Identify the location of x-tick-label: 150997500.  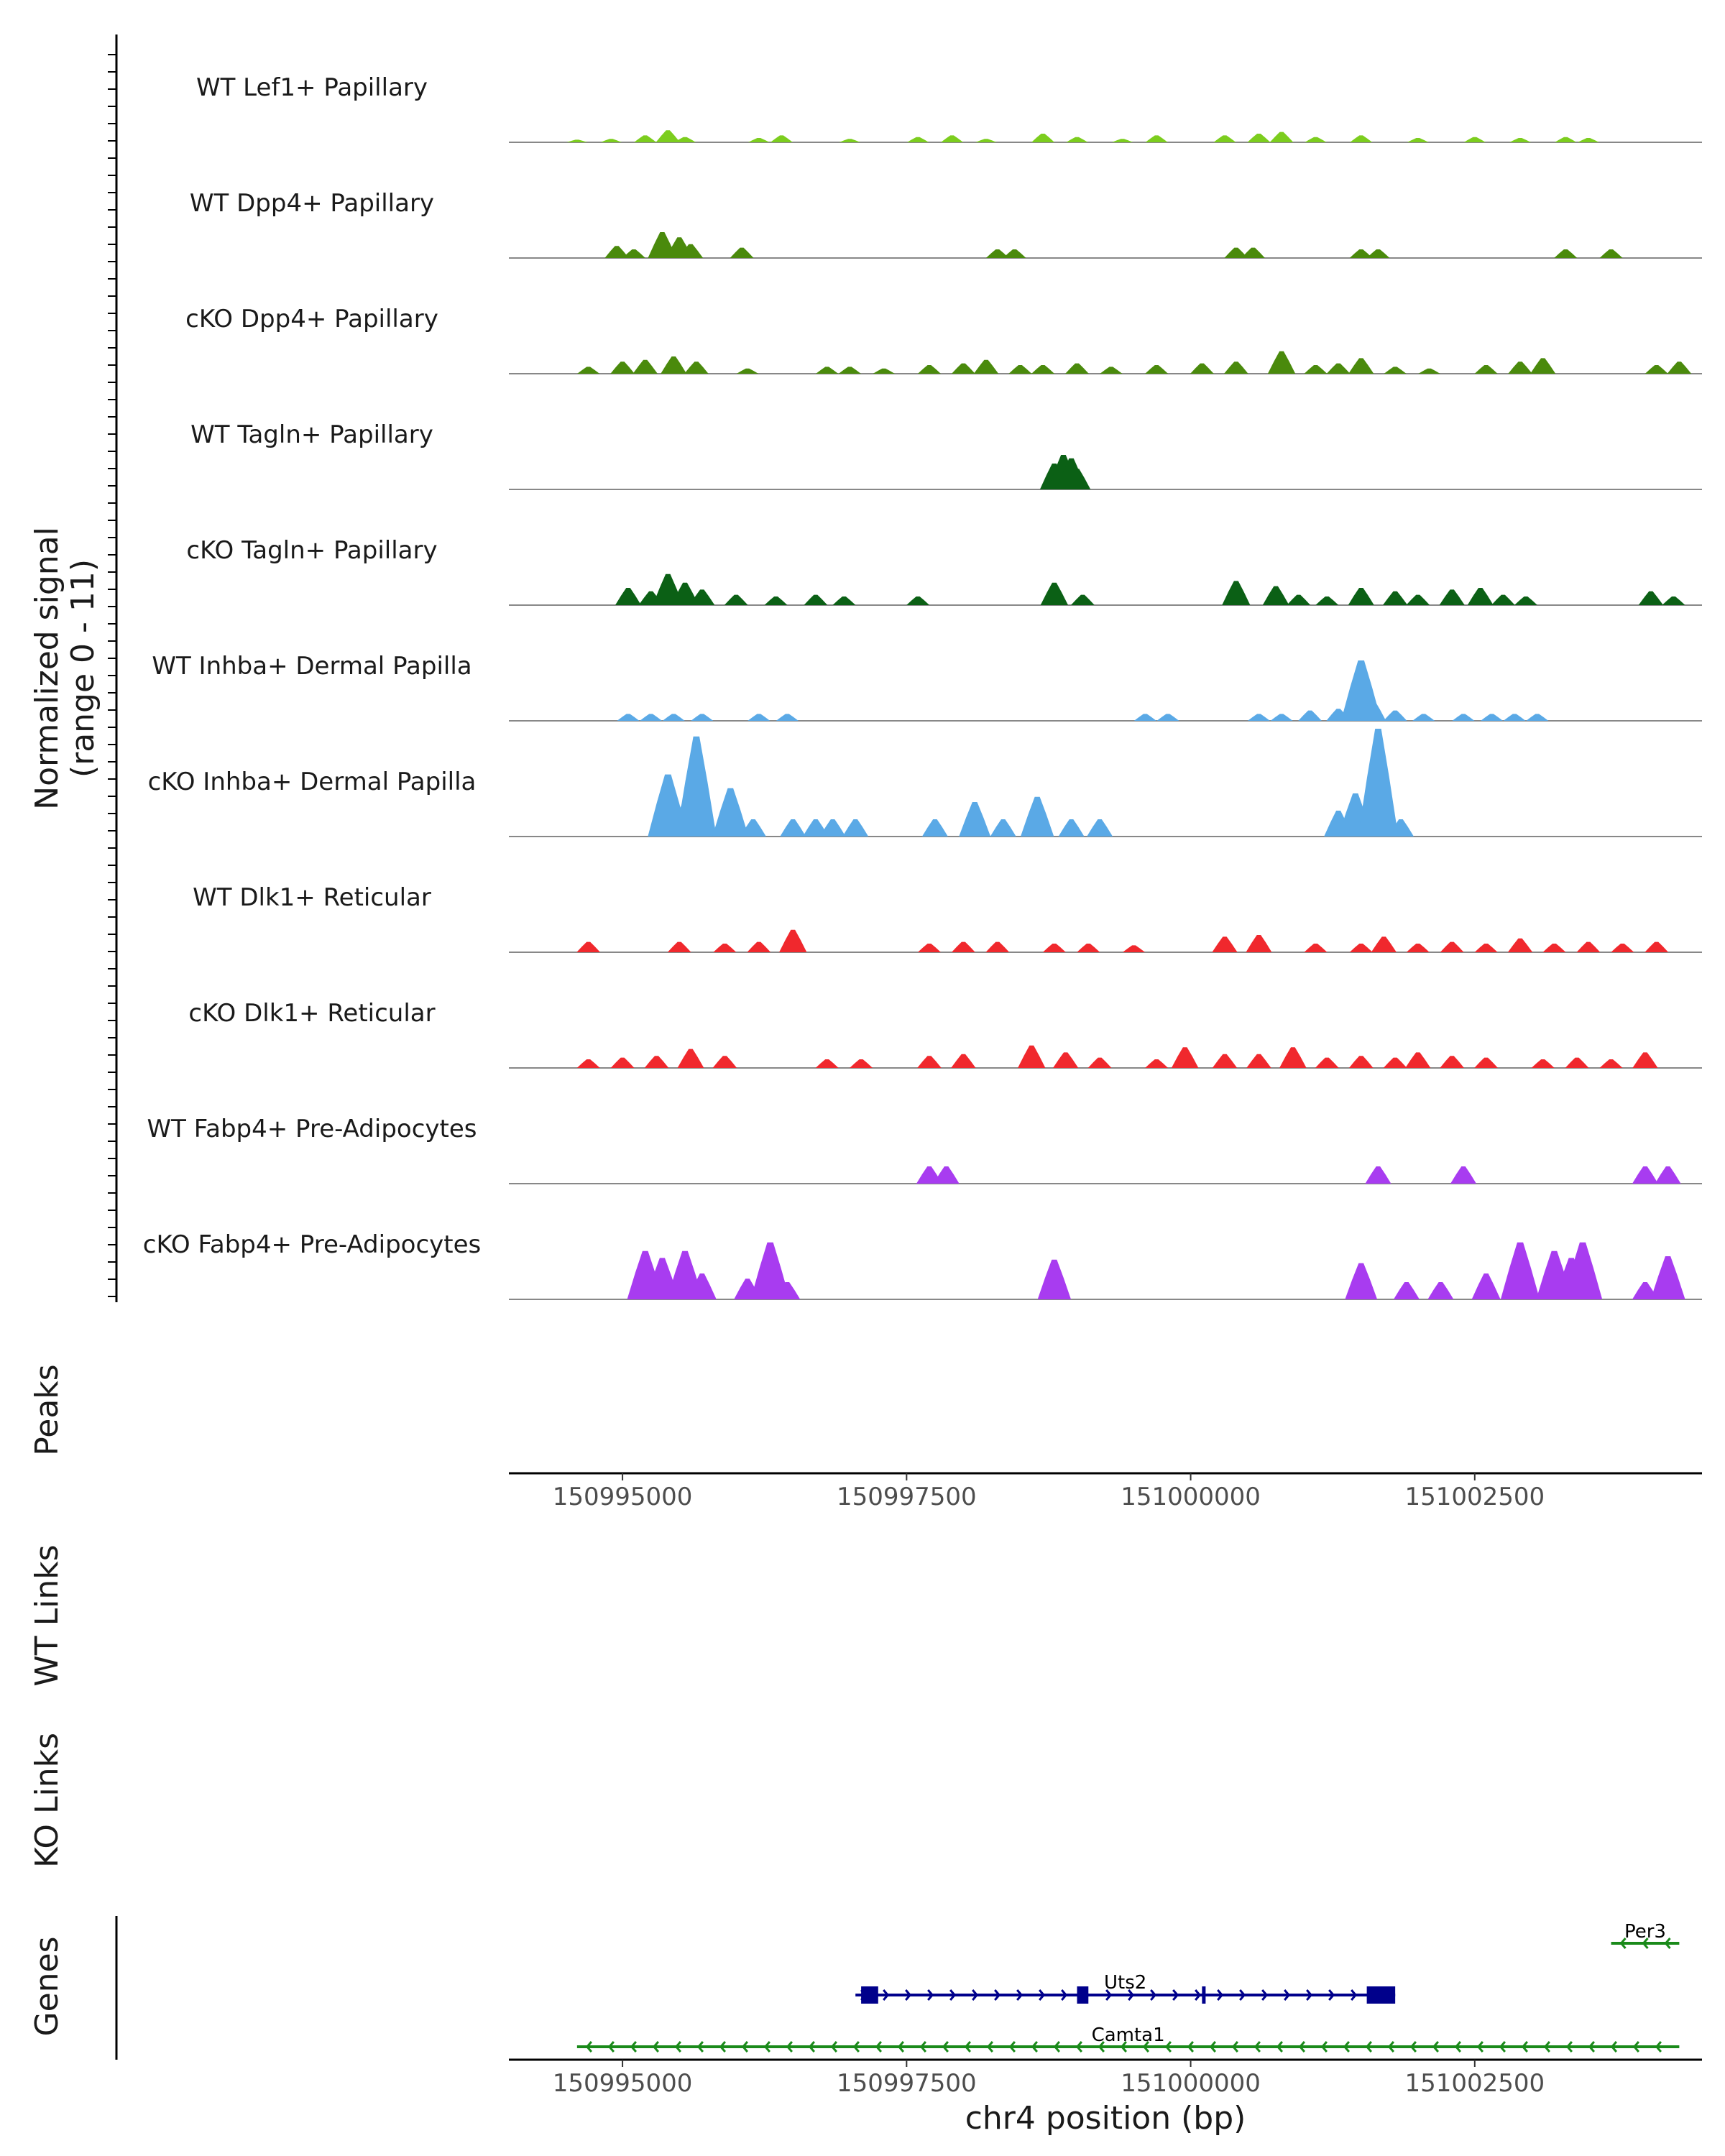
(907, 2083).